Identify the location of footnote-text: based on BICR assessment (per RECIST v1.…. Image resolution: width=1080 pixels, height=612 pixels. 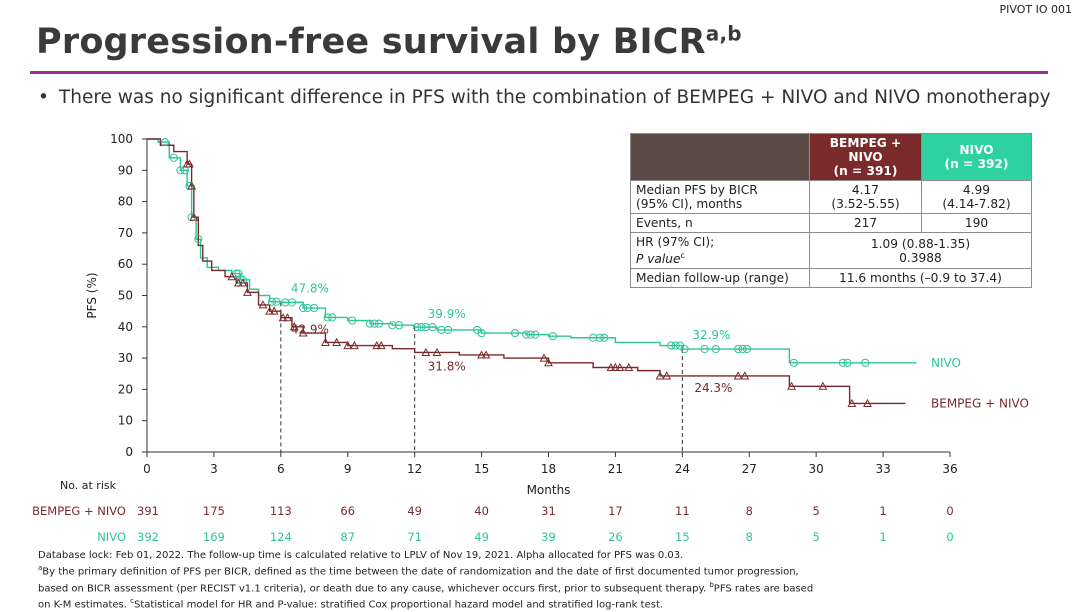
(372, 589).